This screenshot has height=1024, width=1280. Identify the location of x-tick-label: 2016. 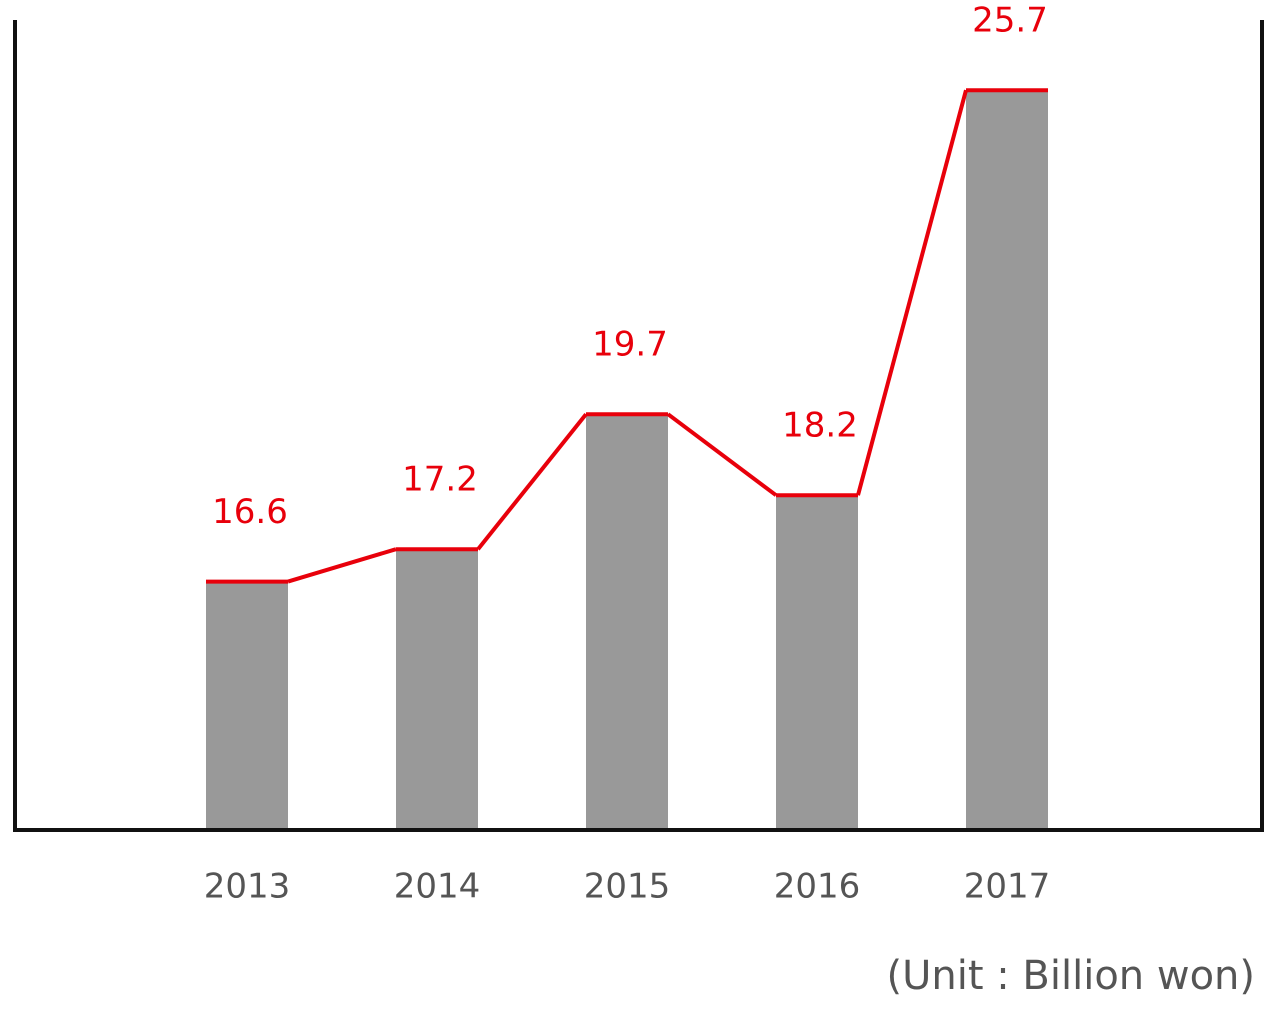
(817, 887).